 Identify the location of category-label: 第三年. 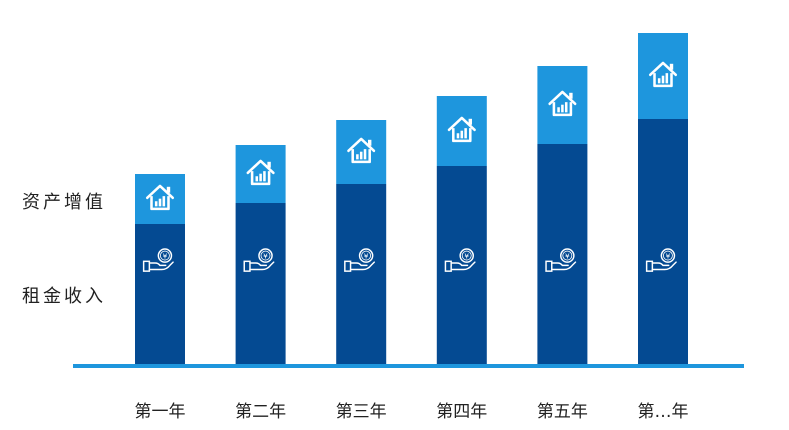
(361, 412).